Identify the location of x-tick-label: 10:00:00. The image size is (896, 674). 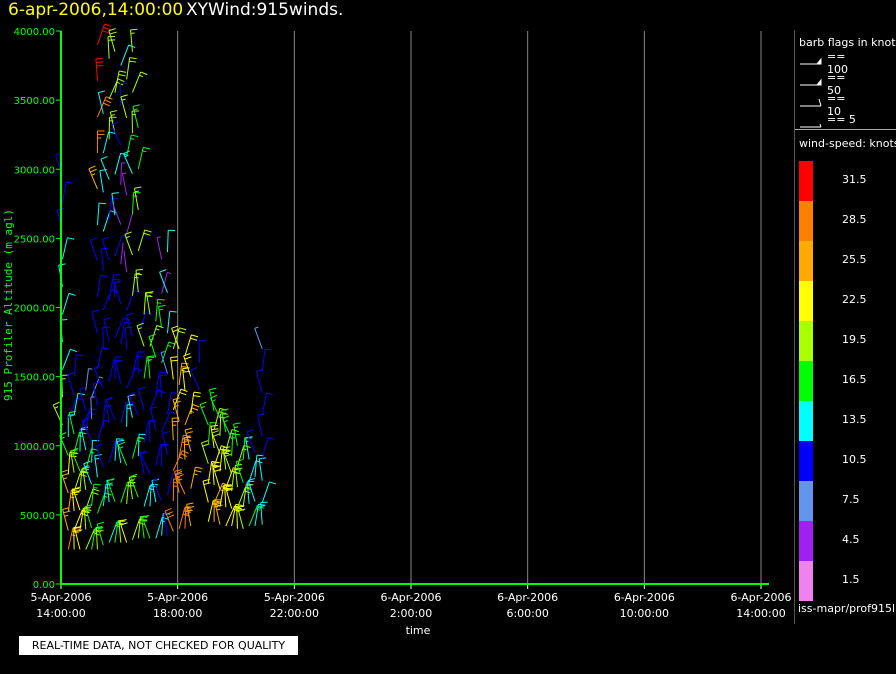
(644, 613).